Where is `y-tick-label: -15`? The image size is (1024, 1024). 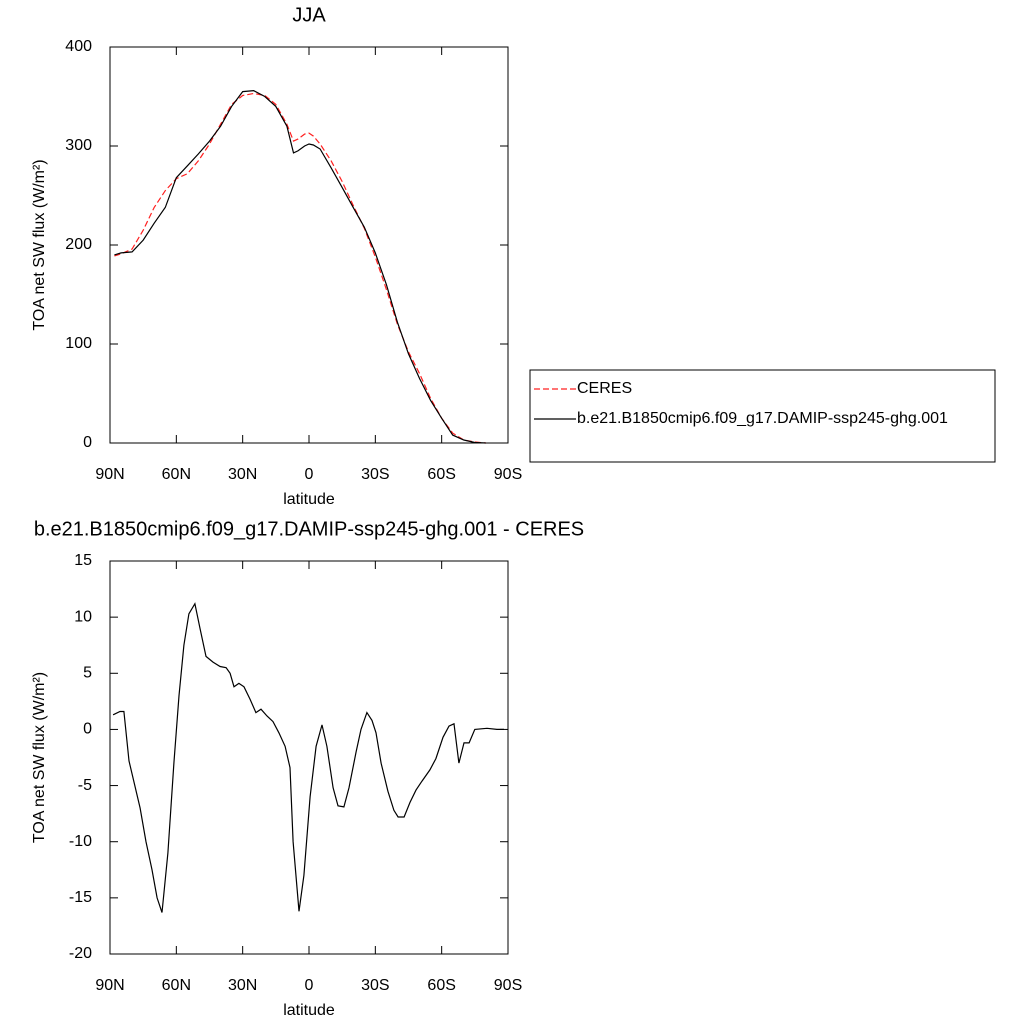
y-tick-label: -15 is located at coordinates (80, 897).